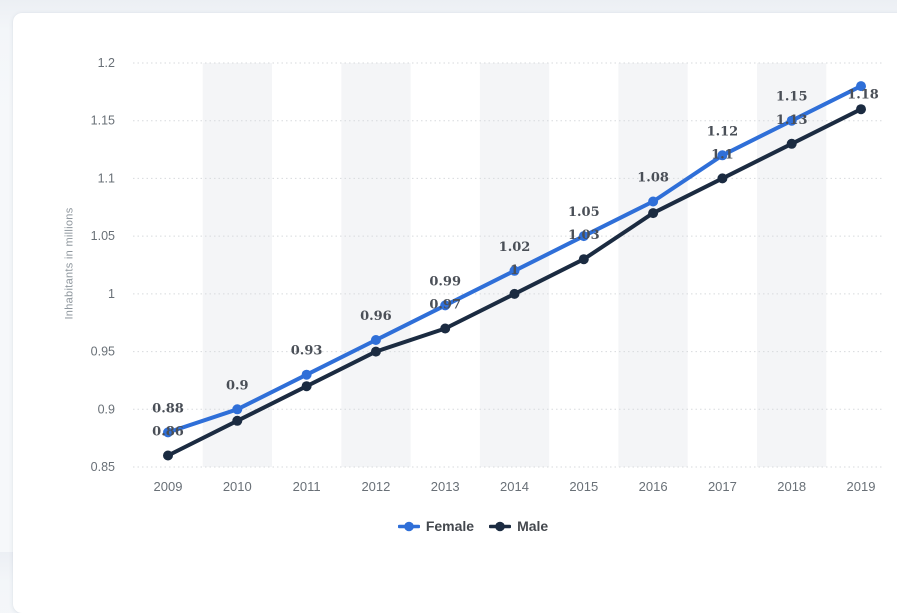  What do you see at coordinates (723, 131) in the screenshot?
I see `data-label: 1.12` at bounding box center [723, 131].